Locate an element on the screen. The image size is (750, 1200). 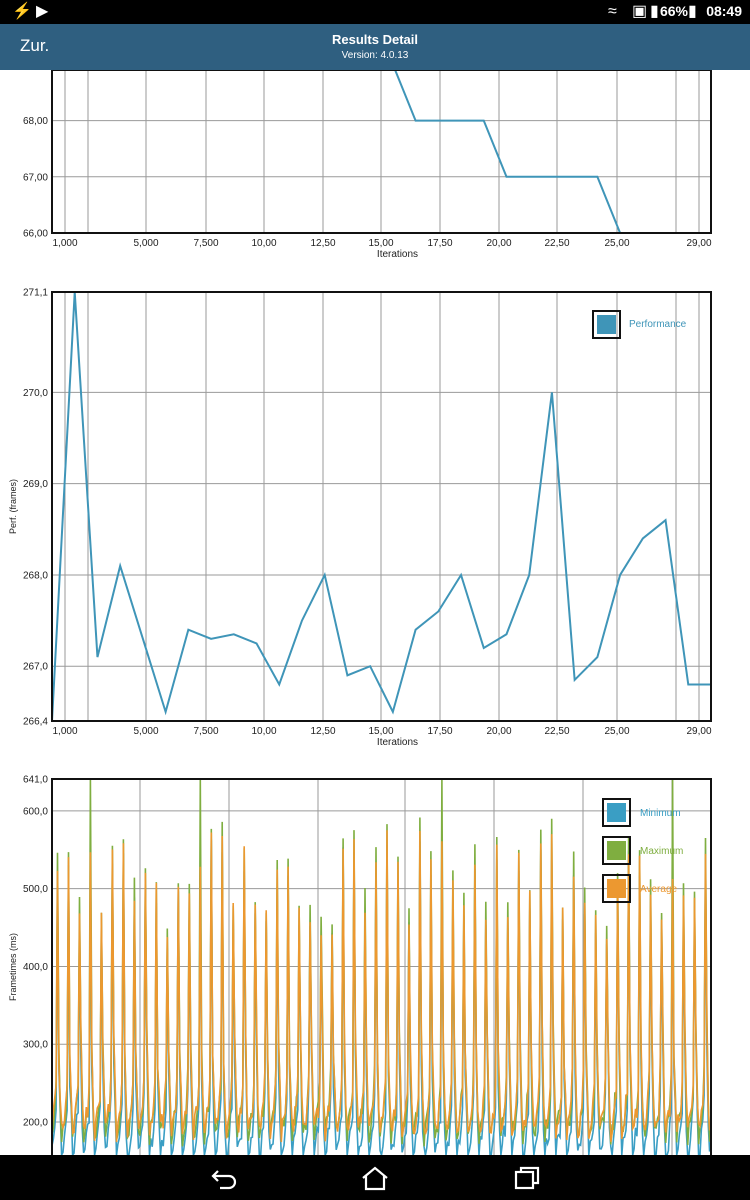
legend-label-average: Average is located at coordinates (659, 889).